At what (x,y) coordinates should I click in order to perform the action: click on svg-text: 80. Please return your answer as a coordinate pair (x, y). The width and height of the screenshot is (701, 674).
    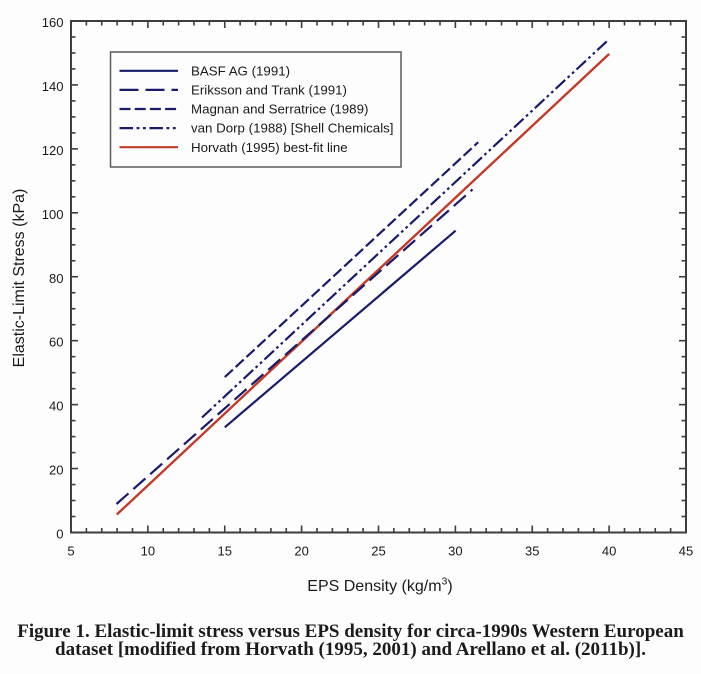
    Looking at the image, I should click on (56, 278).